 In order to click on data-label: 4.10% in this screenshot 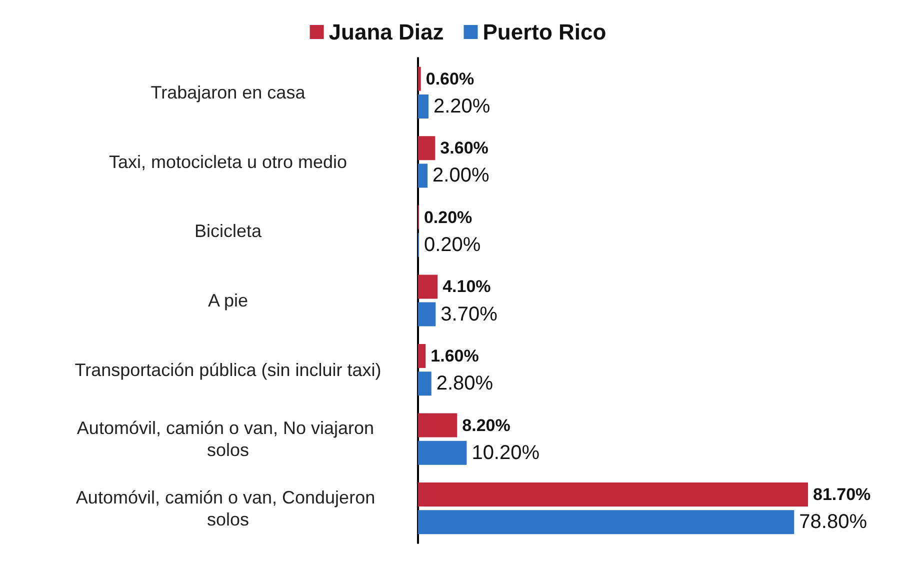, I will do `click(466, 286)`.